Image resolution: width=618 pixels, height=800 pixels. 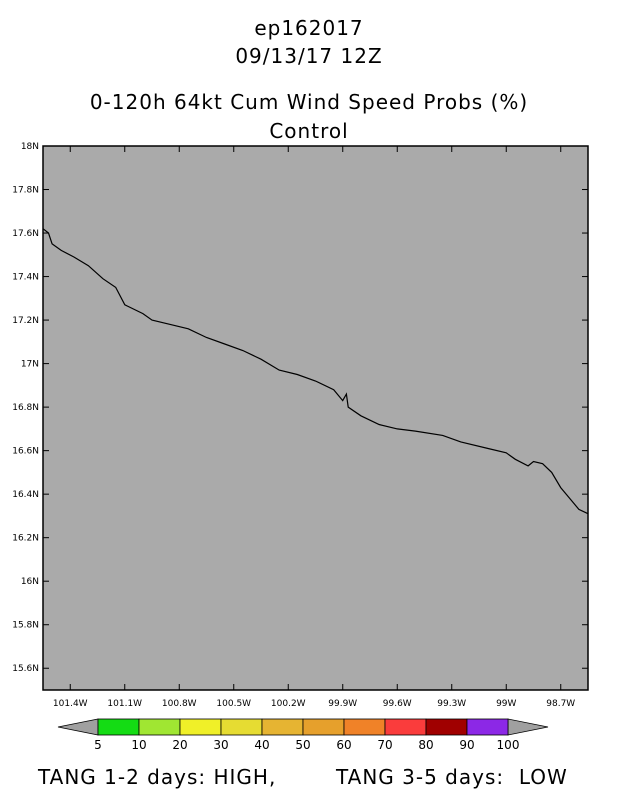 I want to click on legend-label: 20, so click(x=179, y=745).